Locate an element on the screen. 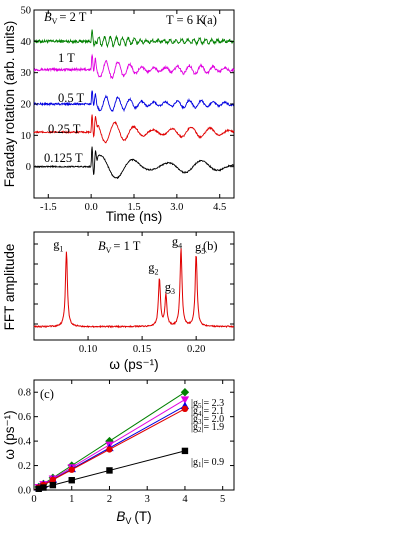  xtick-label: 2 is located at coordinates (109, 499).